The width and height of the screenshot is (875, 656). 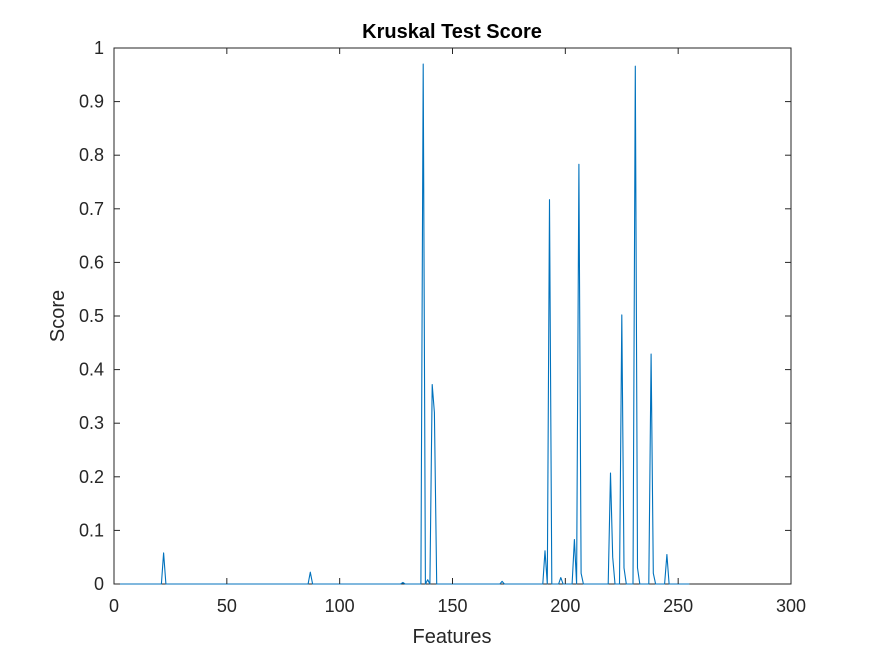 What do you see at coordinates (58, 316) in the screenshot?
I see `y-axis-label: Score` at bounding box center [58, 316].